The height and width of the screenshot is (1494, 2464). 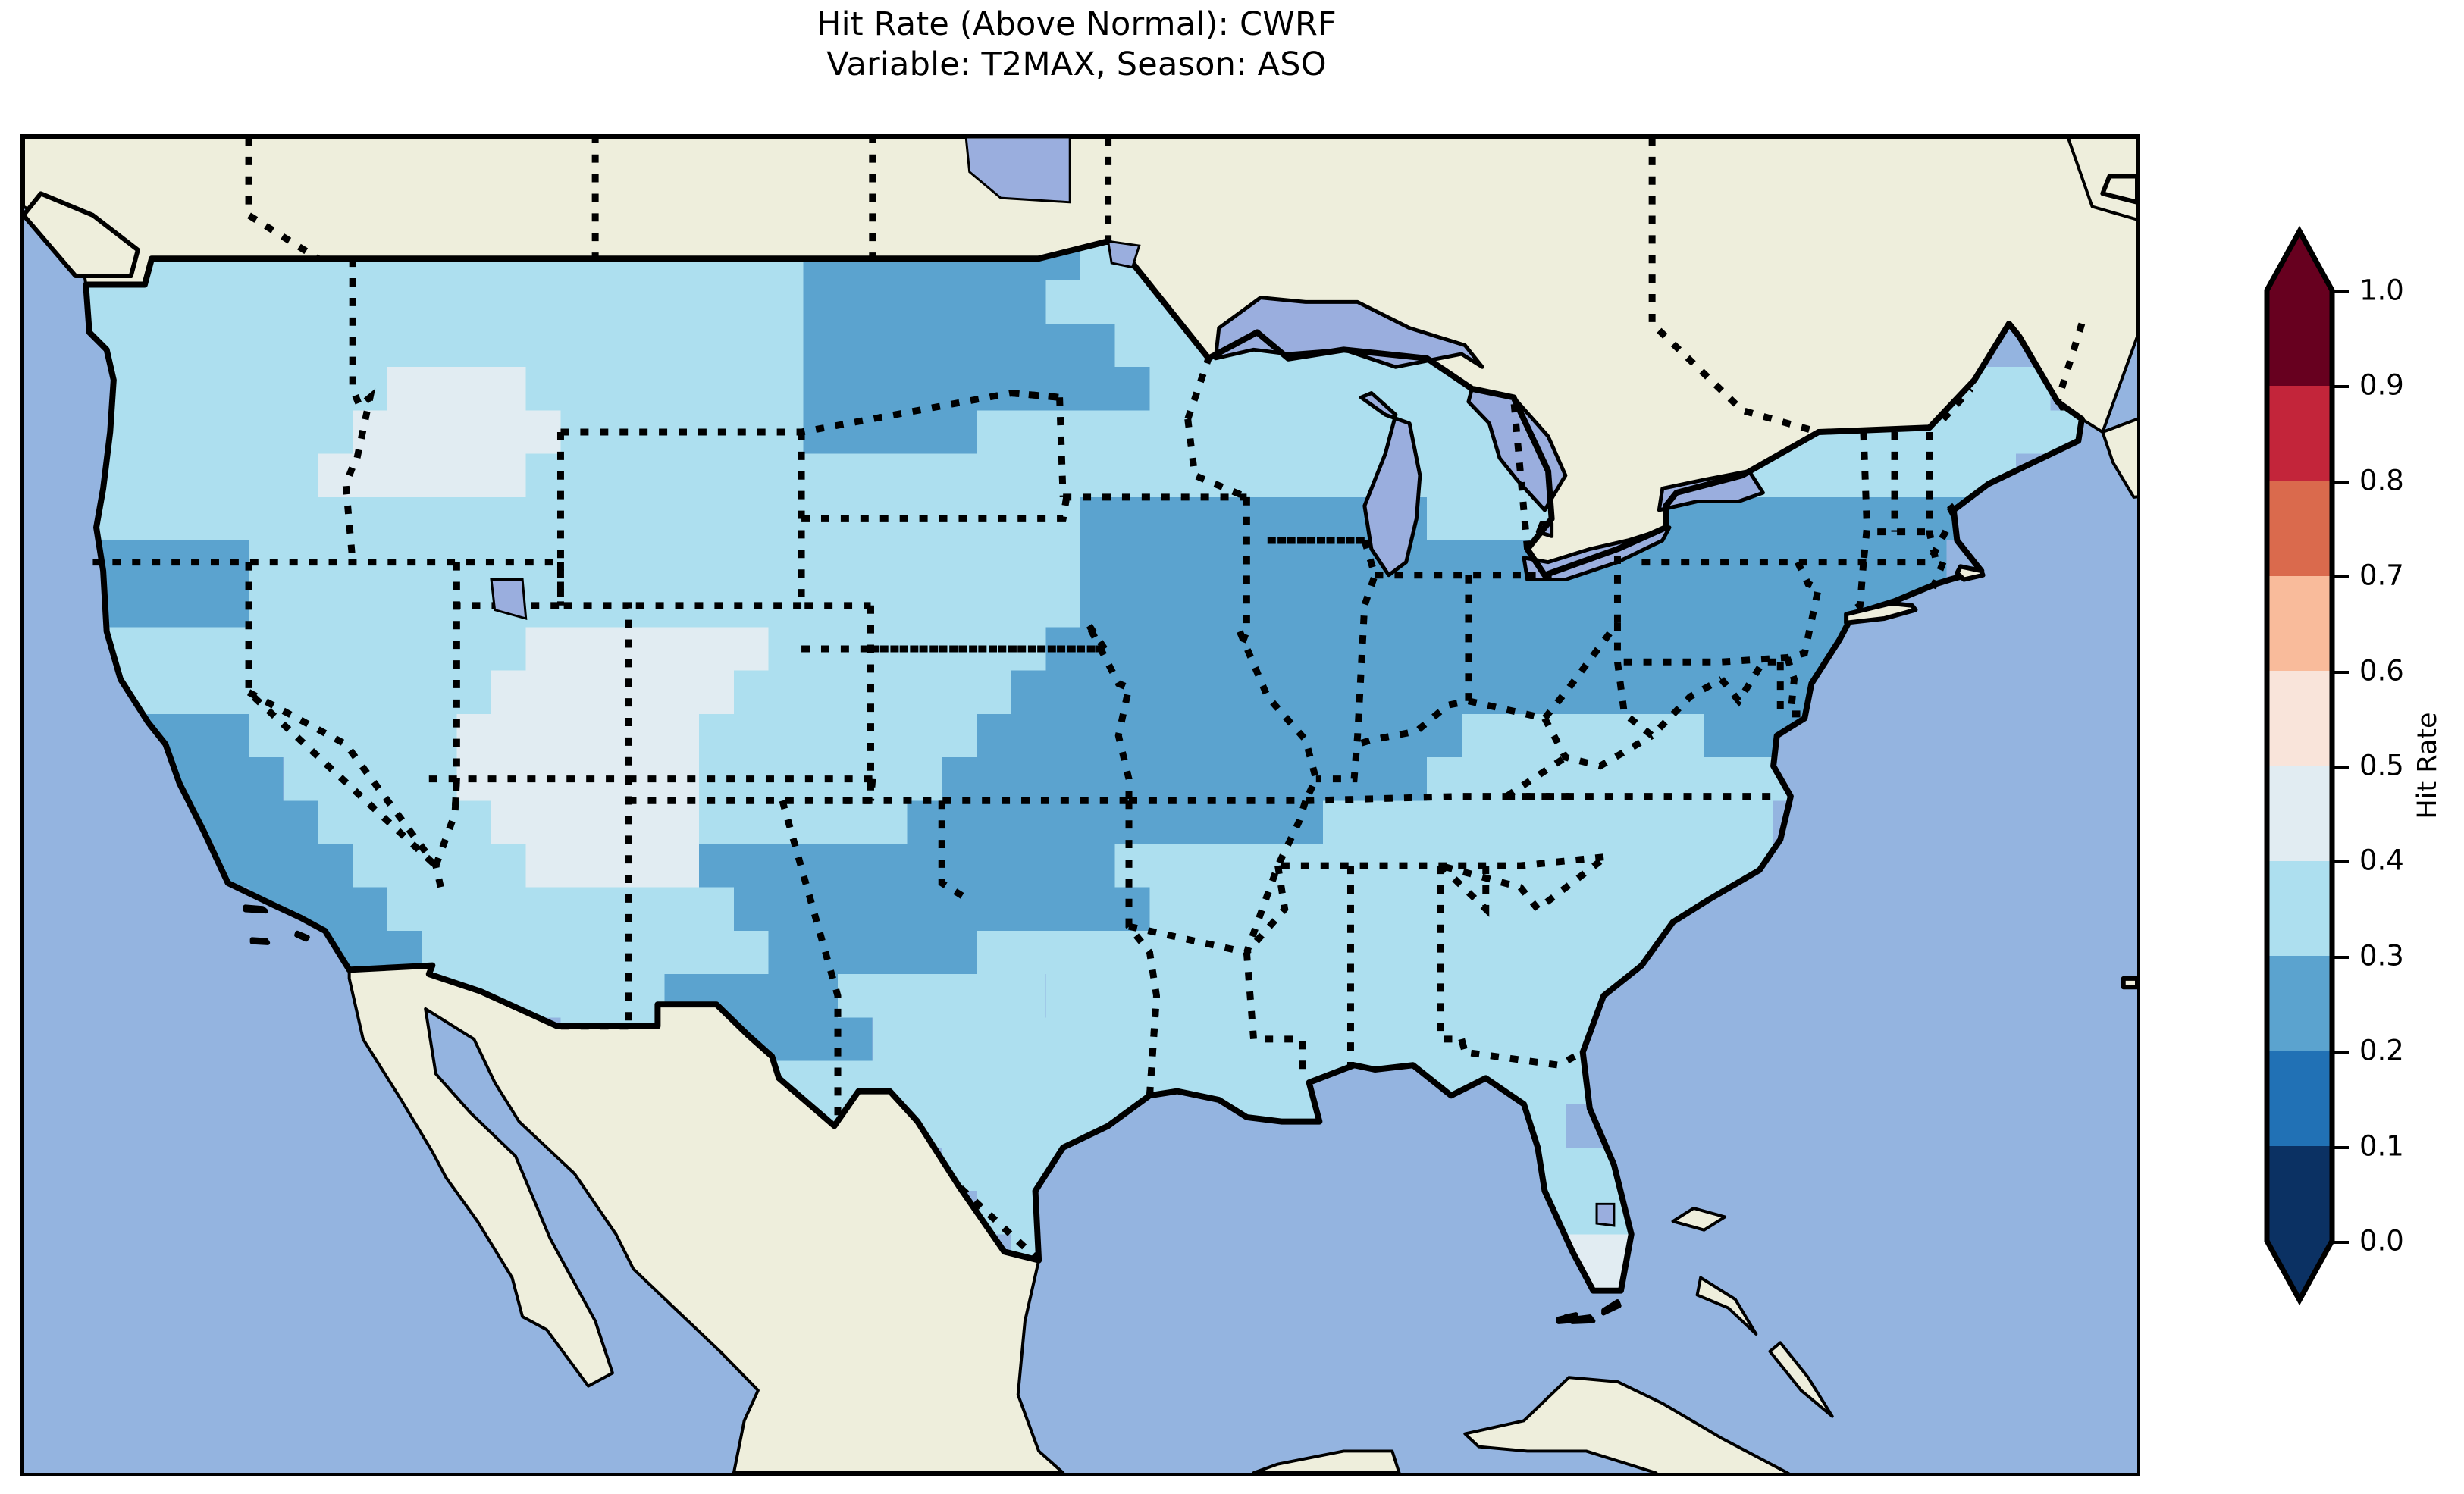 What do you see at coordinates (2340, 1242) in the screenshot?
I see `colorbar-tick-0.0` at bounding box center [2340, 1242].